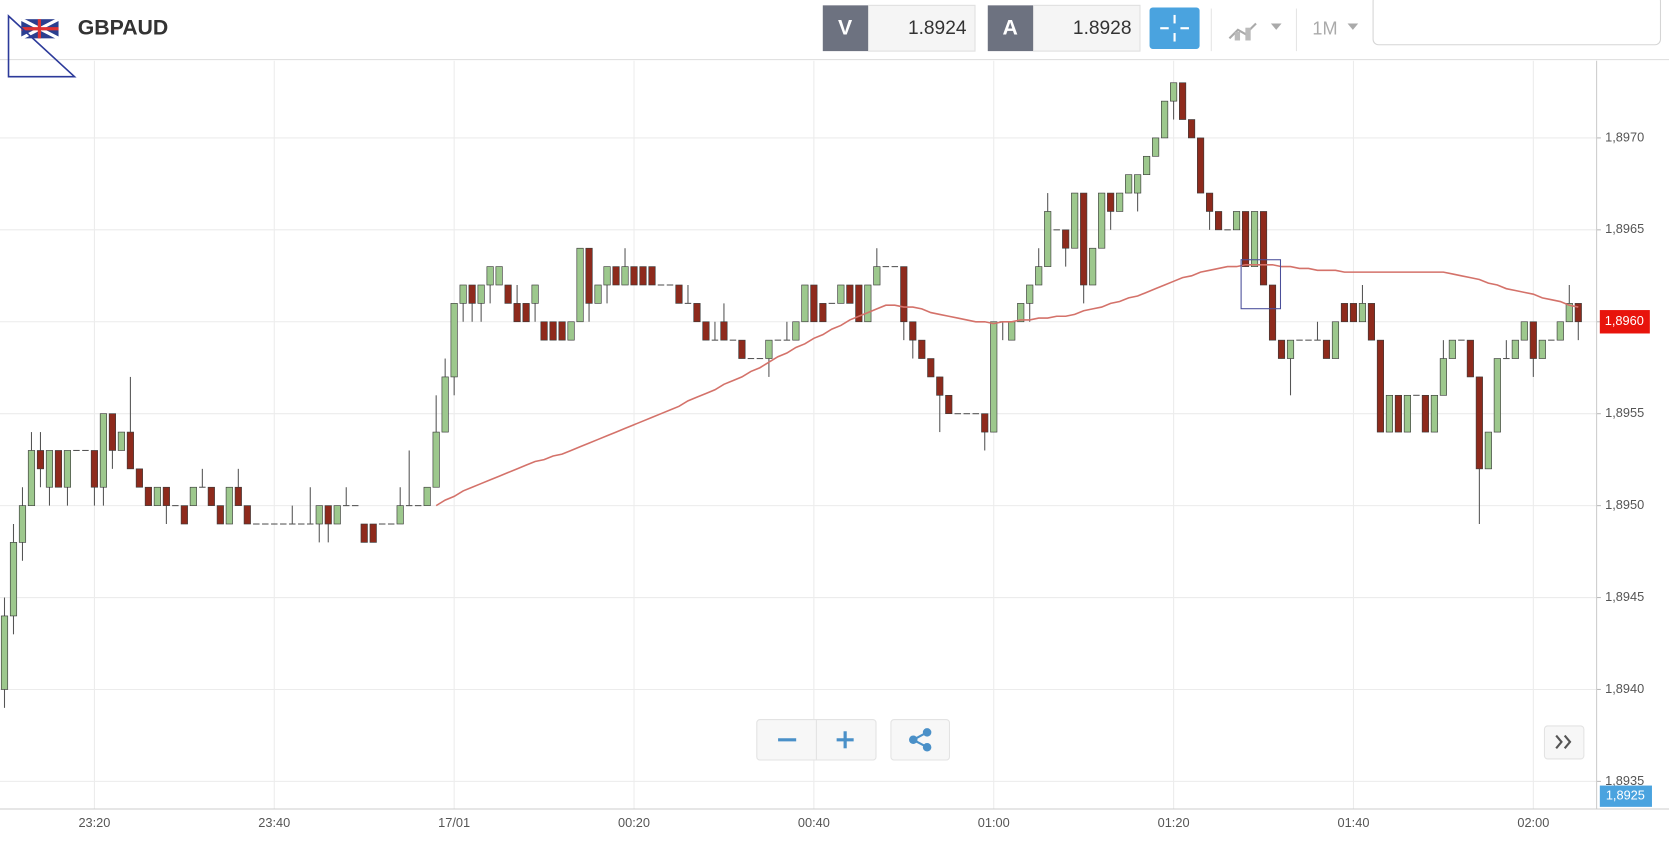 This screenshot has width=1669, height=842. What do you see at coordinates (920, 740) in the screenshot?
I see `share-button` at bounding box center [920, 740].